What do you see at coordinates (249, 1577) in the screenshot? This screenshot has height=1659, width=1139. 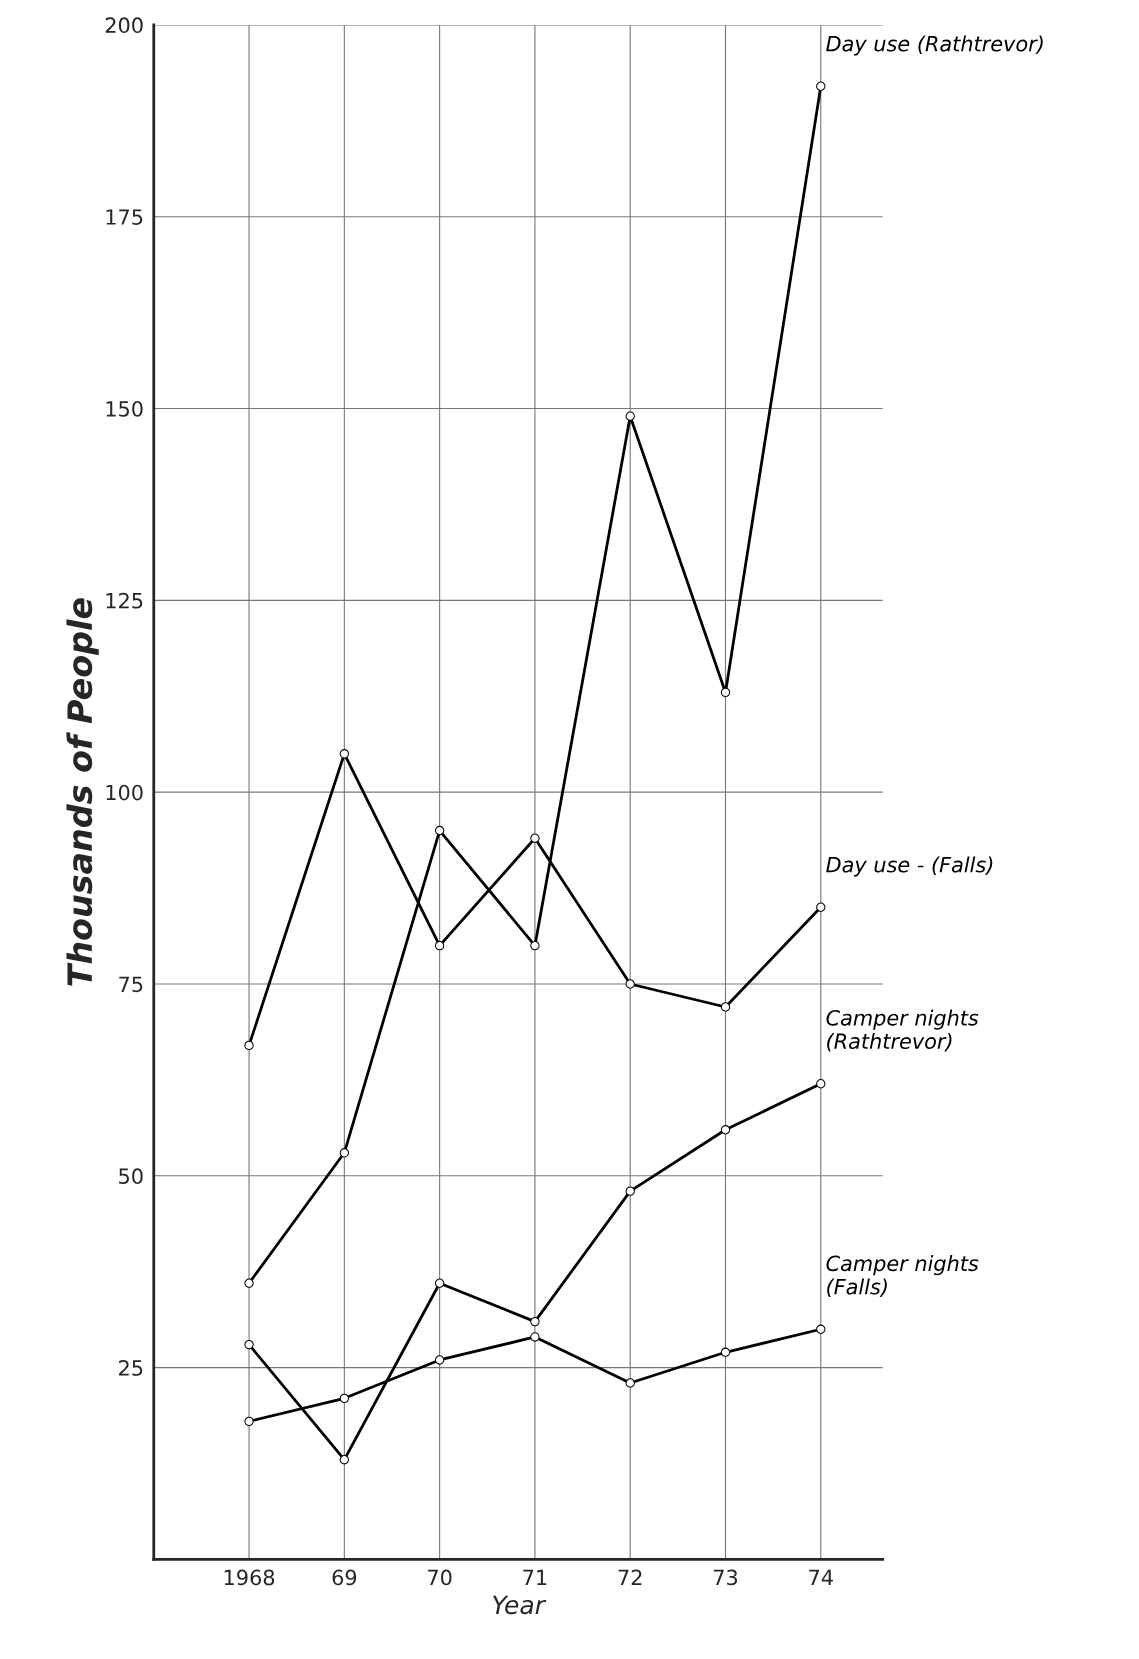 I see `x-tick-label: 1968` at bounding box center [249, 1577].